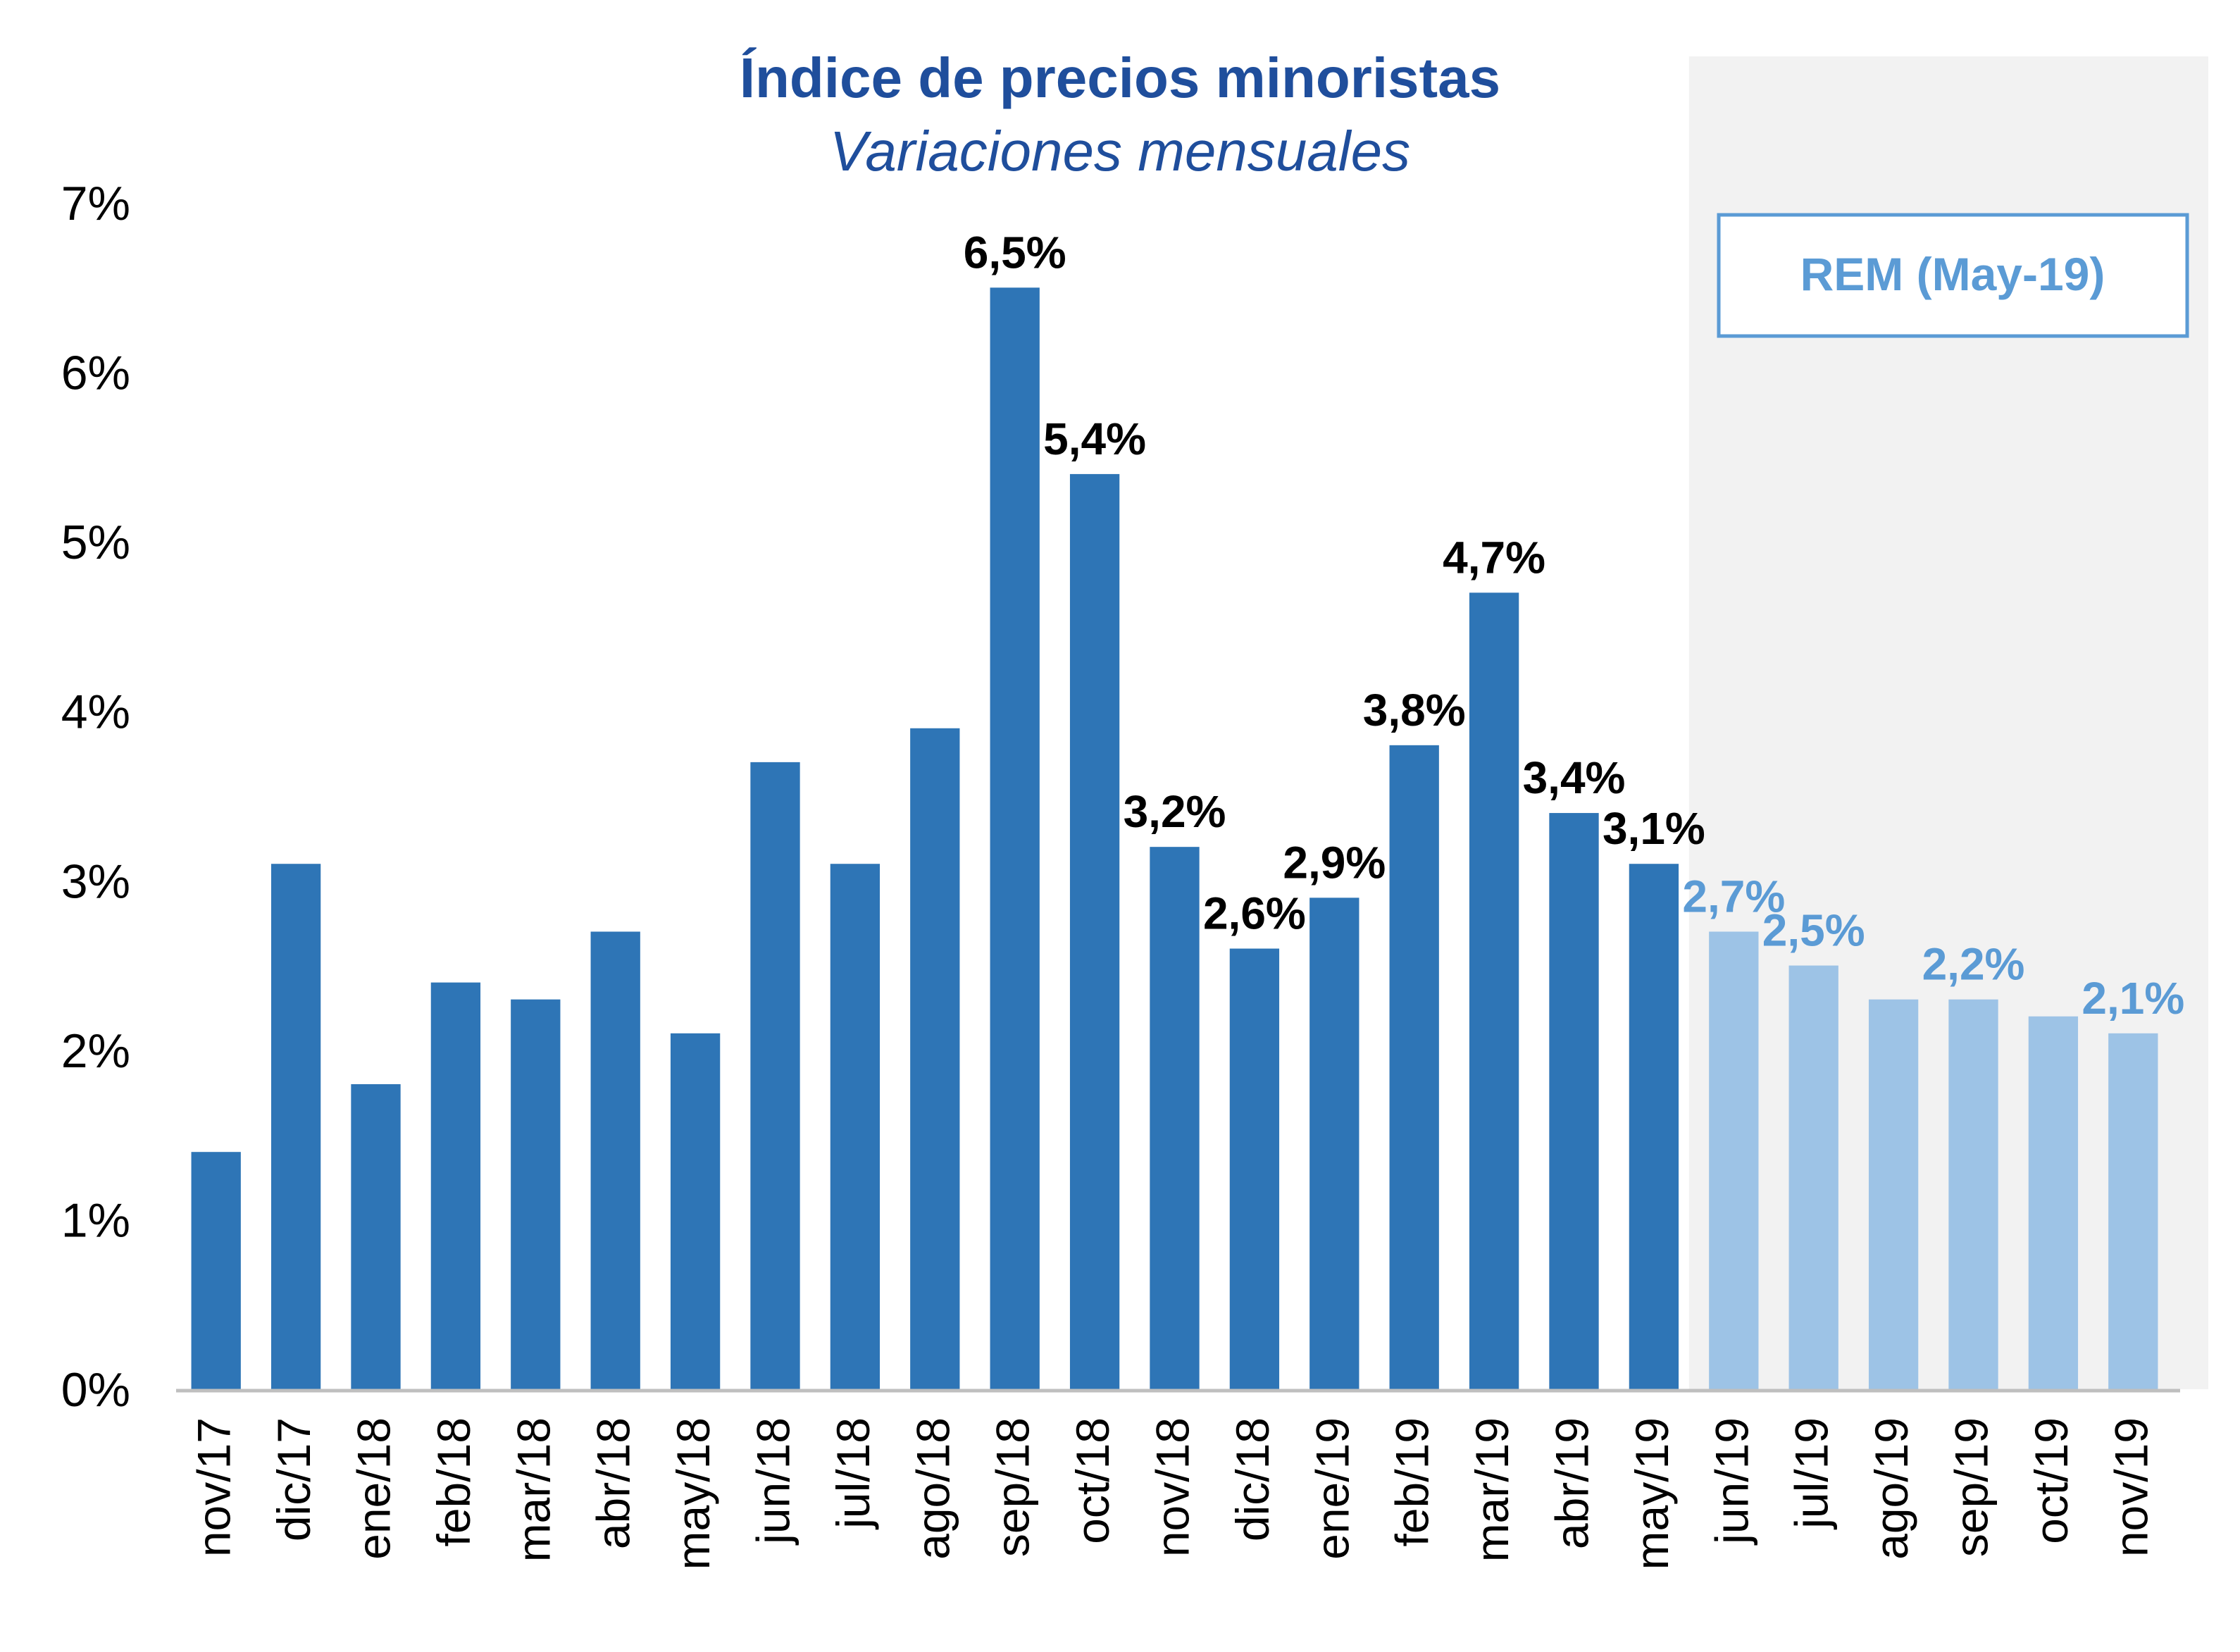  I want to click on chart-subtitle: Variaciones mensuales, so click(1120, 151).